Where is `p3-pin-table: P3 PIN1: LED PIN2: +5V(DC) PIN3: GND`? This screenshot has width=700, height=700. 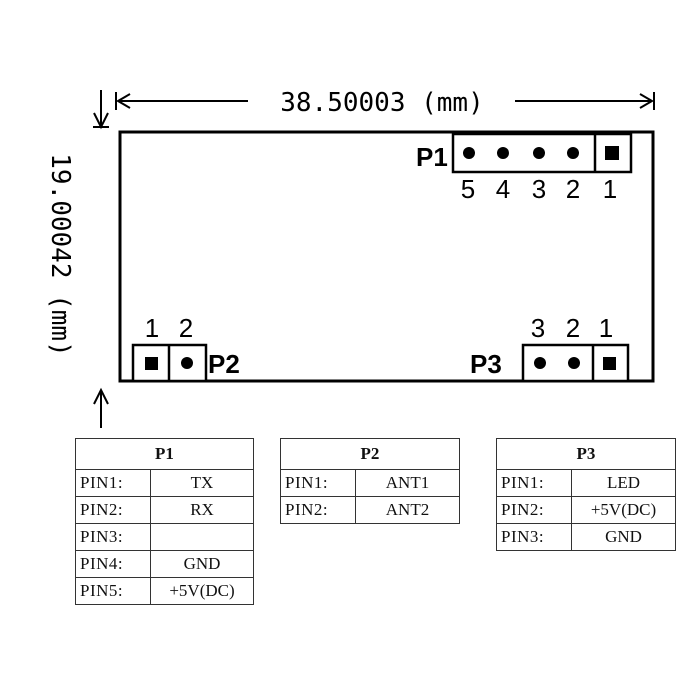 p3-pin-table: P3 PIN1: LED PIN2: +5V(DC) PIN3: GND is located at coordinates (586, 494).